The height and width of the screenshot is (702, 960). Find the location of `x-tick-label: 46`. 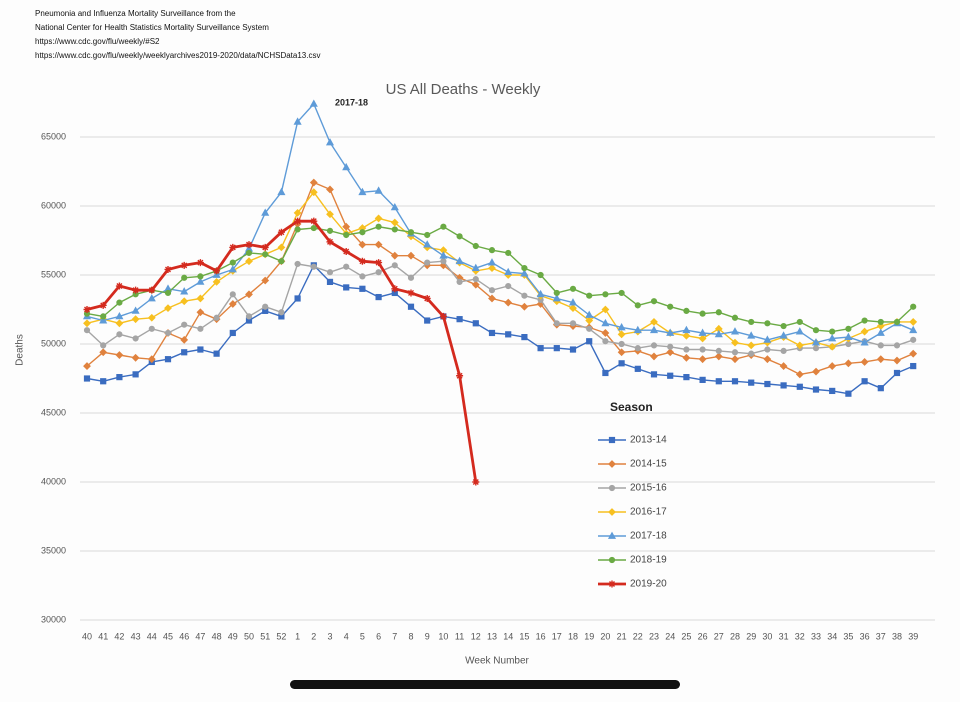

x-tick-label: 46 is located at coordinates (184, 636).